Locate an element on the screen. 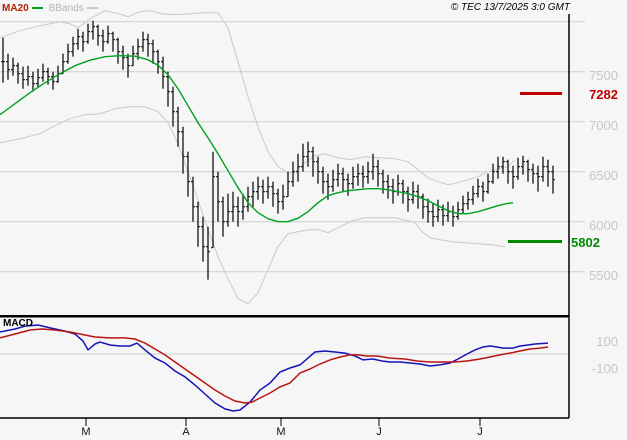  ma20-legend-swatch is located at coordinates (37, 8).